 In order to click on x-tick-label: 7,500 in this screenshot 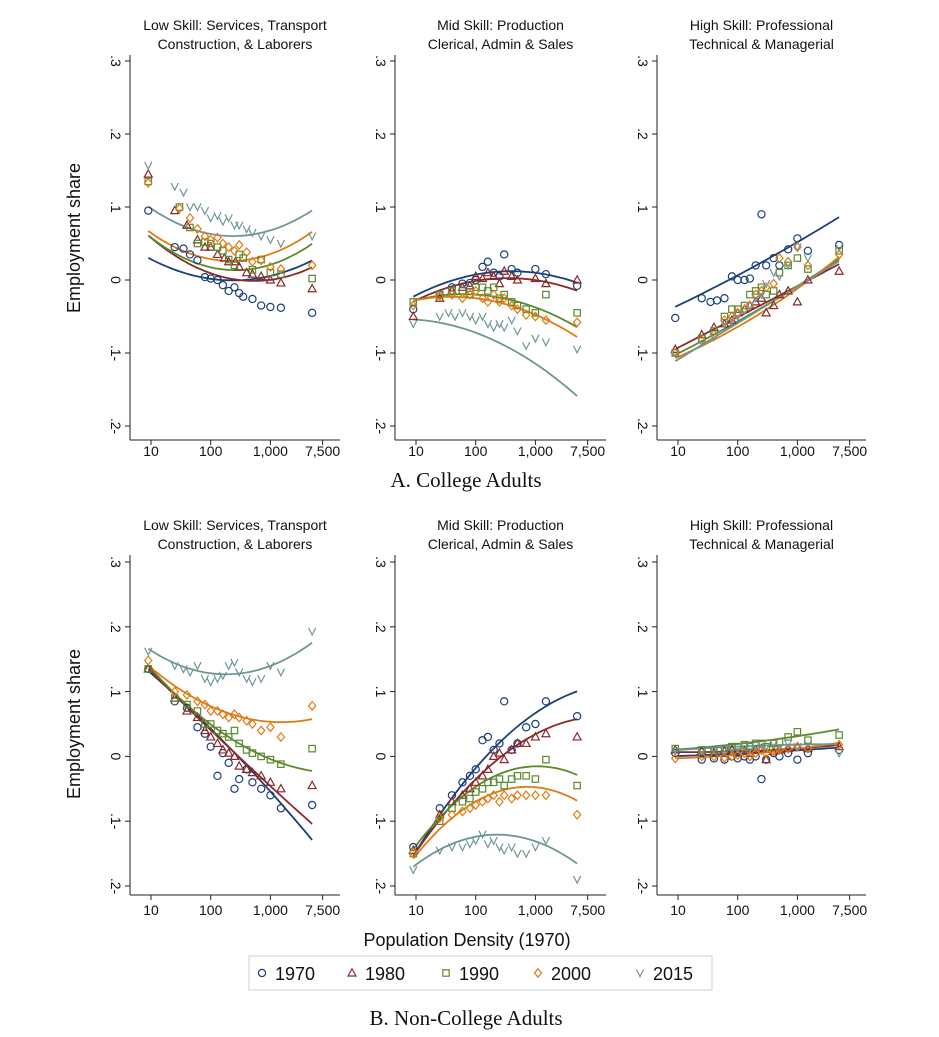, I will do `click(587, 910)`.